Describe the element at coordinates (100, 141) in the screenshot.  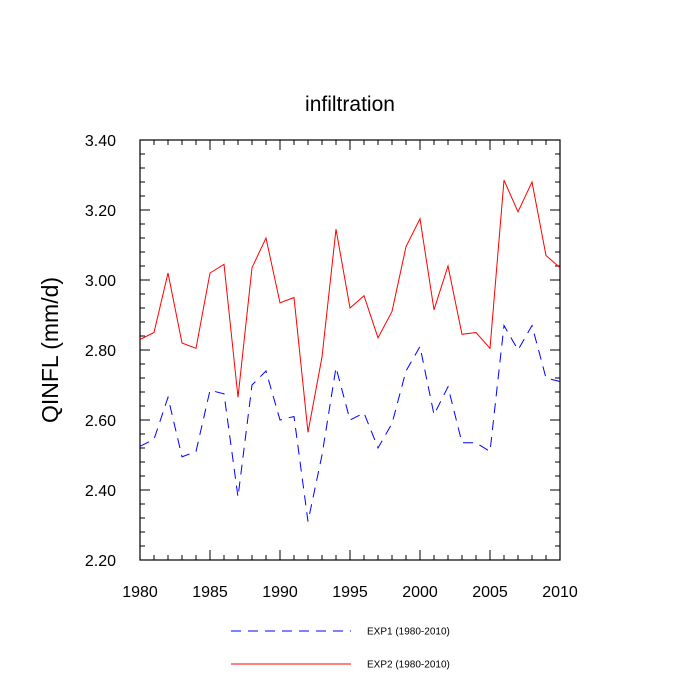
I see `y-tick-label: 3.40` at that location.